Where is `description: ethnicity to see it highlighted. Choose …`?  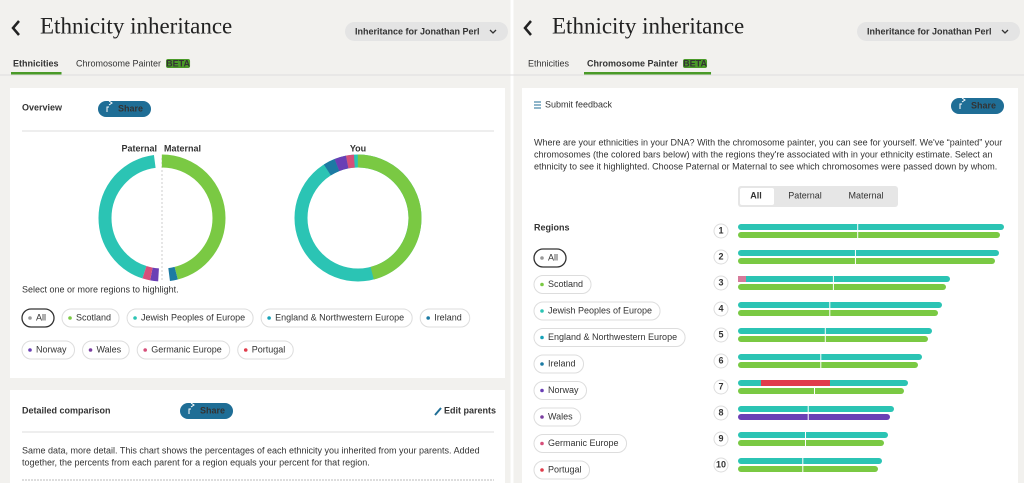 description: ethnicity to see it highlighted. Choose … is located at coordinates (765, 166).